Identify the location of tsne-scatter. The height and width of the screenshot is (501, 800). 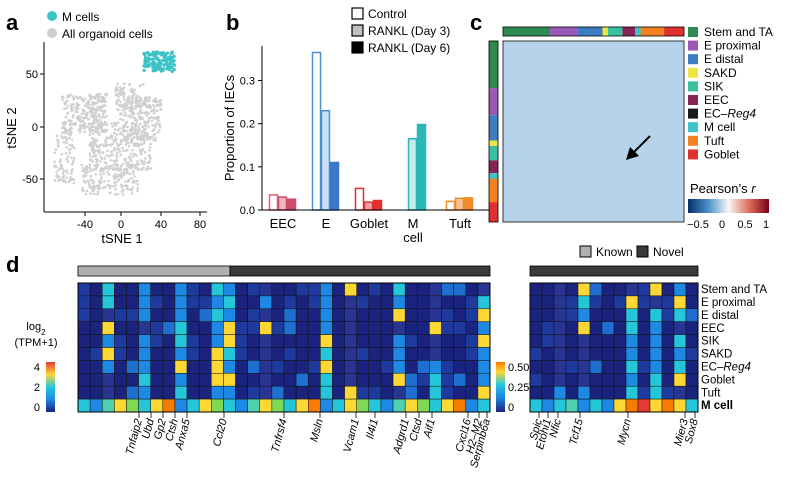
(114, 123).